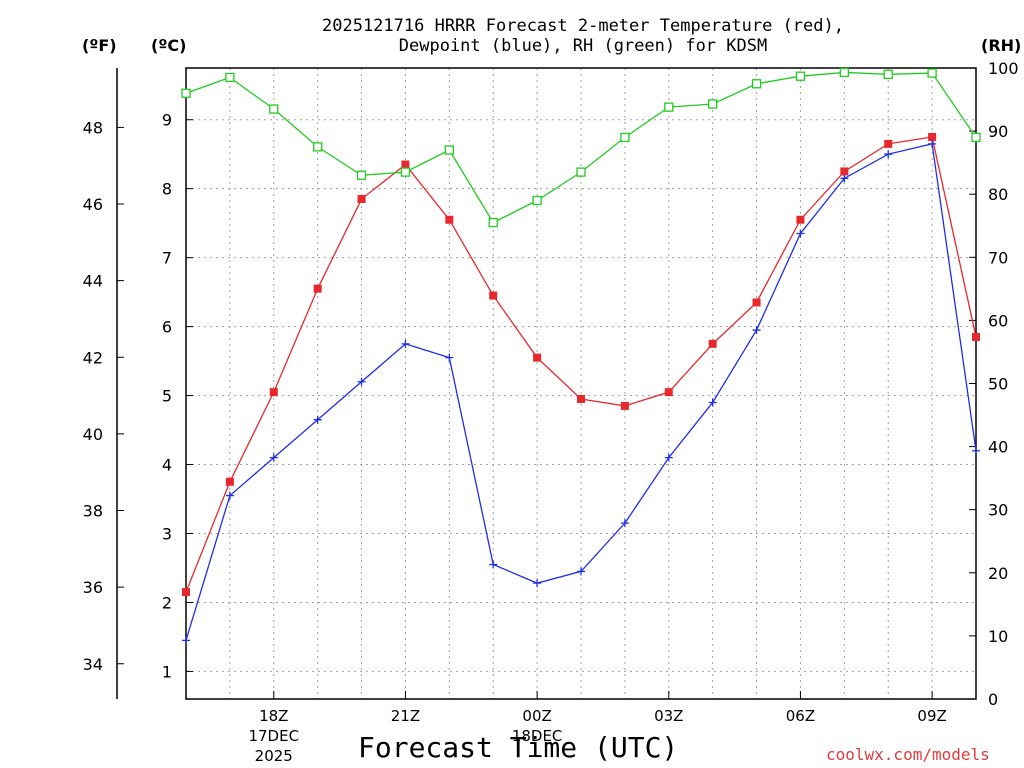  What do you see at coordinates (998, 447) in the screenshot?
I see `rh-tick-label: 40` at bounding box center [998, 447].